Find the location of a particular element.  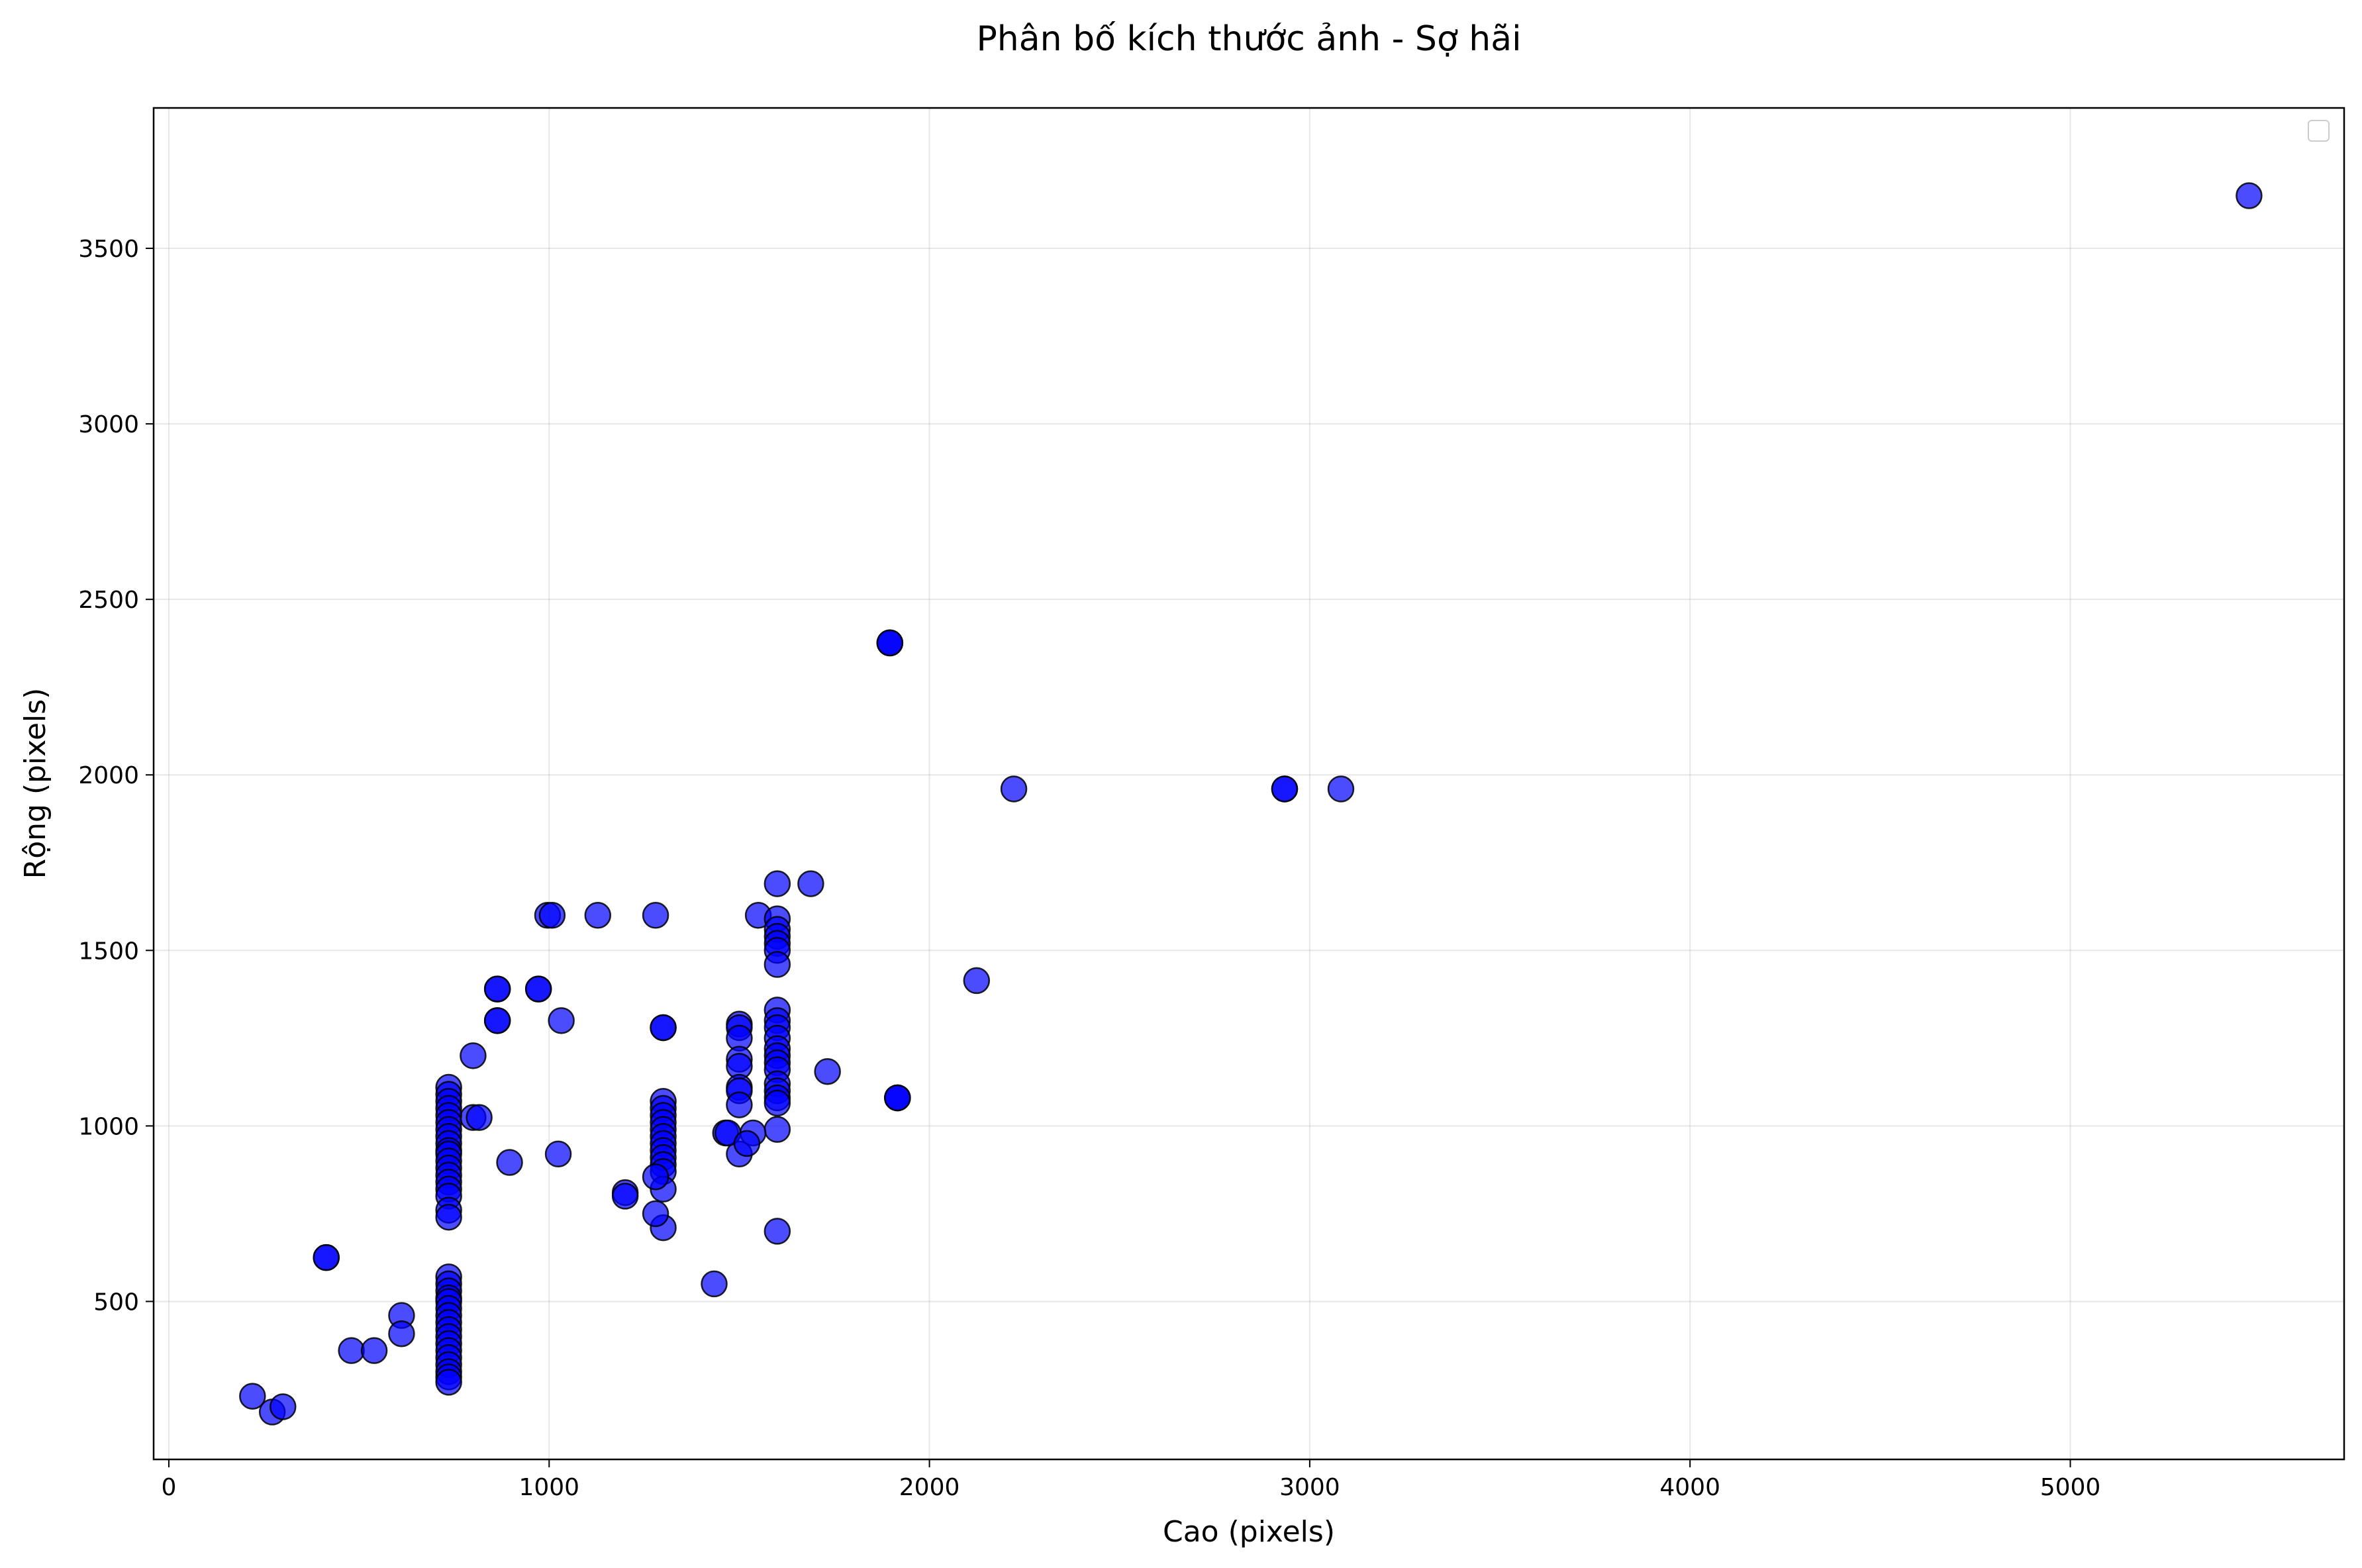

y-tick-label: 3000 is located at coordinates (109, 424).